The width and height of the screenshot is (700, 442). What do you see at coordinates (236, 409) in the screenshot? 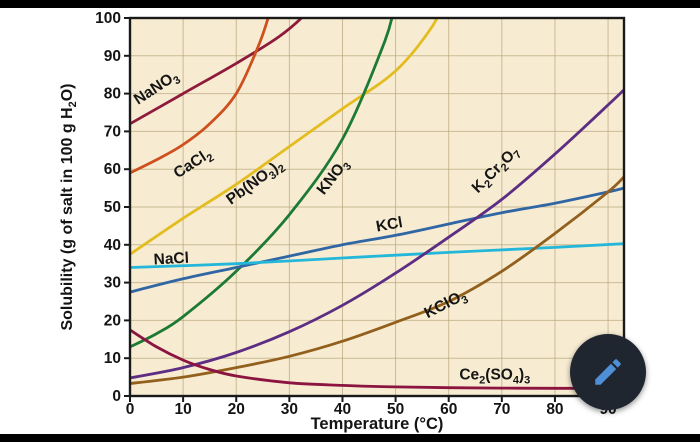
I see `x-tick-label: 20` at bounding box center [236, 409].